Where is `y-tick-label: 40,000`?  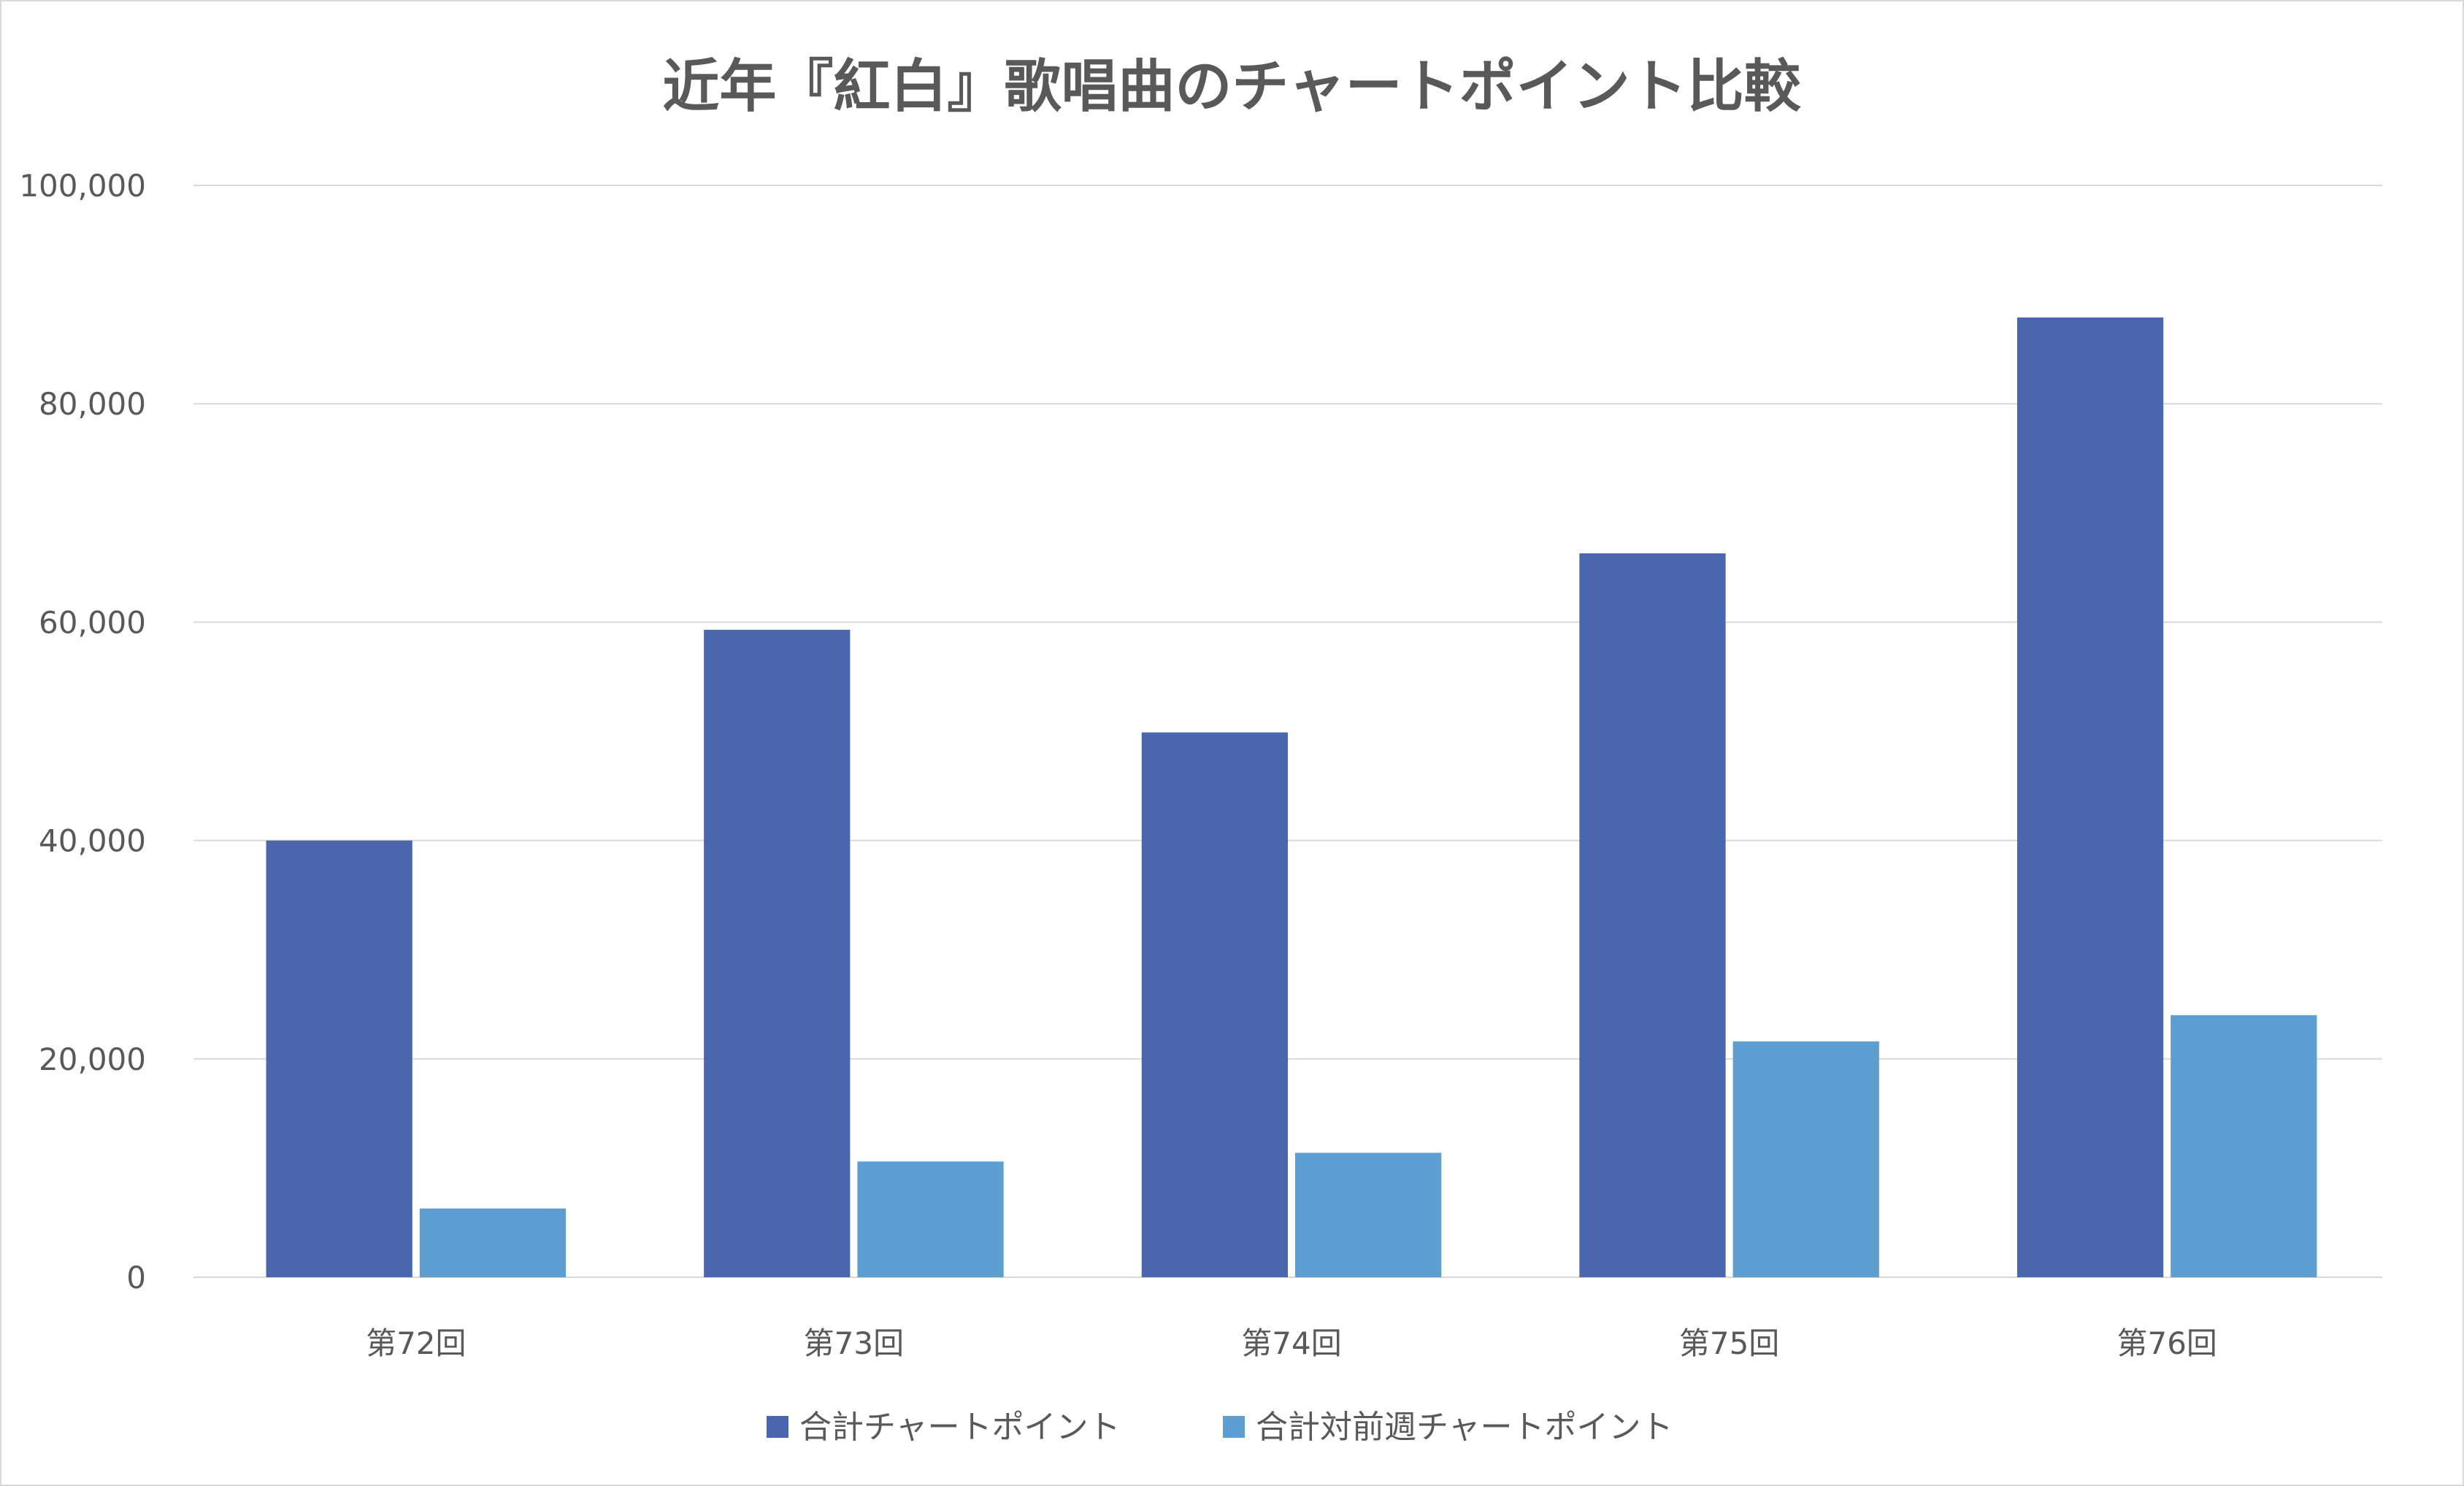 y-tick-label: 40,000 is located at coordinates (92, 841).